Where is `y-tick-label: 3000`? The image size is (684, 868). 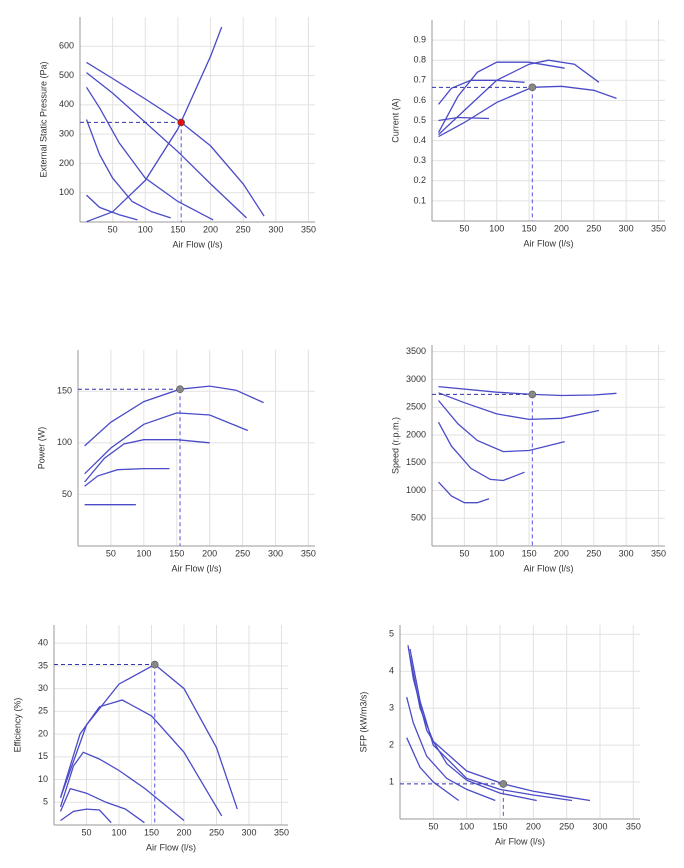
y-tick-label: 3000 is located at coordinates (416, 379).